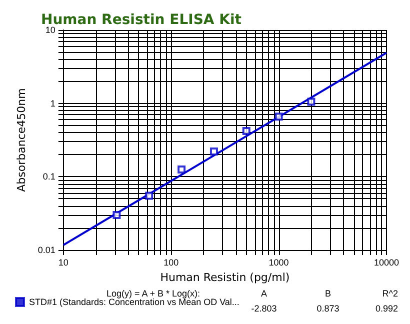 The image size is (410, 324). Describe the element at coordinates (63, 263) in the screenshot. I see `x-tick-label: 10` at that location.